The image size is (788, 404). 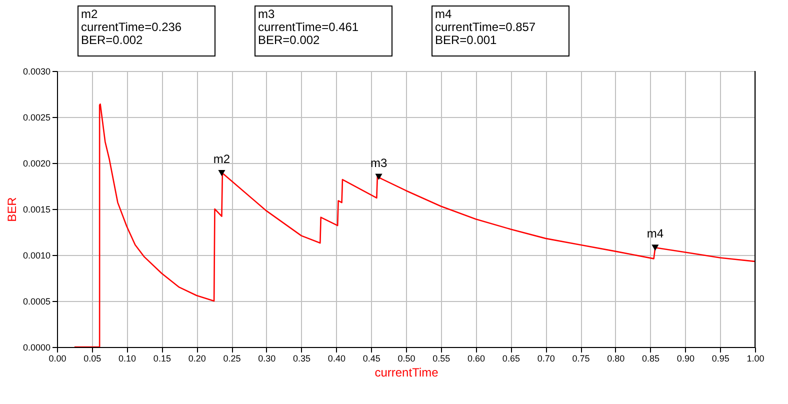 I want to click on x-tick-label: 0.60, so click(x=477, y=359).